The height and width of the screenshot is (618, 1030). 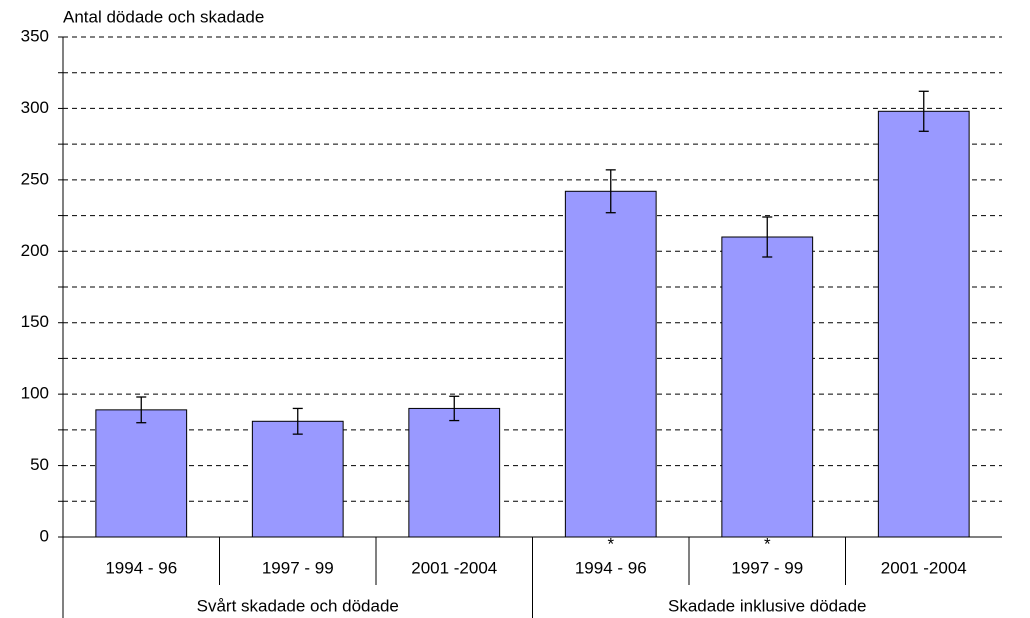 What do you see at coordinates (39, 464) in the screenshot?
I see `y-tick-label: 50` at bounding box center [39, 464].